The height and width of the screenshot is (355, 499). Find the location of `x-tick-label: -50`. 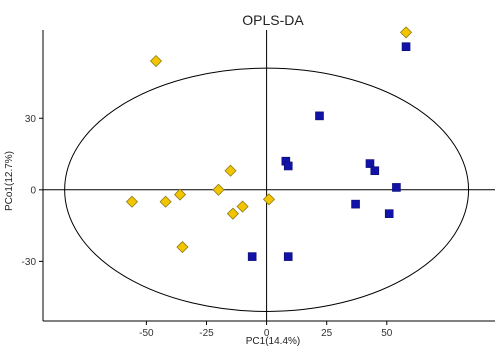

x-tick-label: -50 is located at coordinates (146, 333).